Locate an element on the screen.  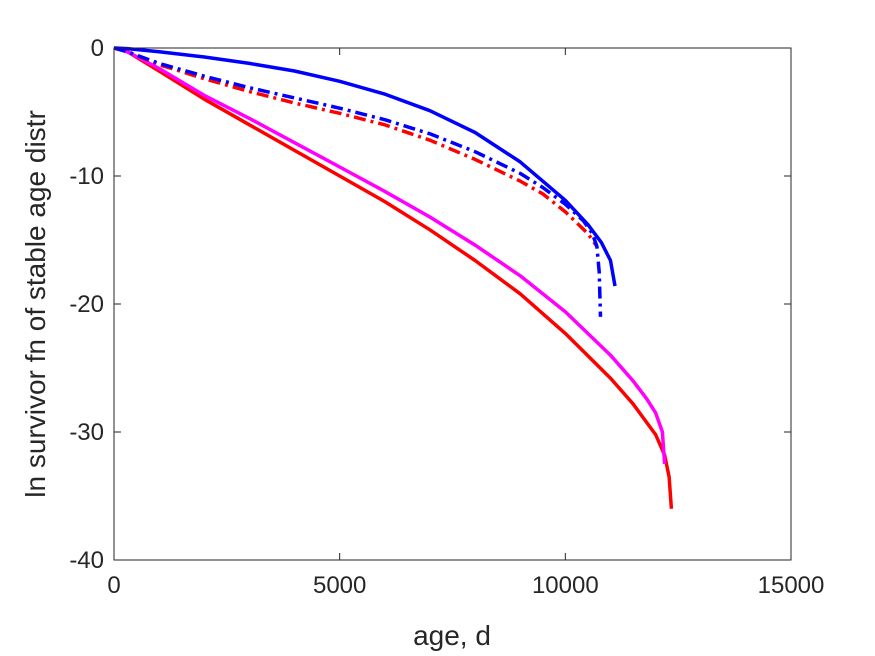
y-axis-title: ln survivor fn of stable age distr is located at coordinates (35, 304).